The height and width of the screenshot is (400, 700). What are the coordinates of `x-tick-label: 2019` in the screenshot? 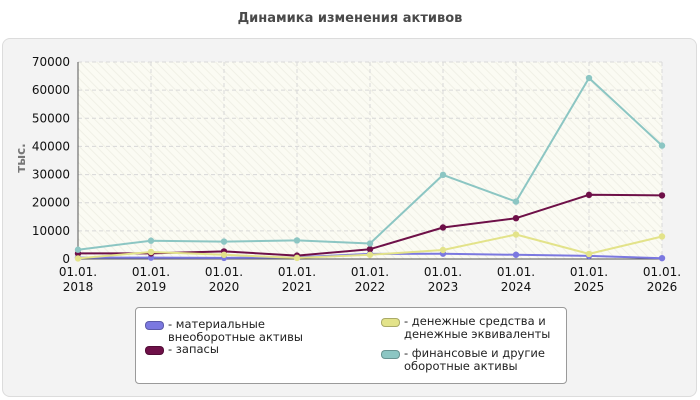 It's located at (151, 287).